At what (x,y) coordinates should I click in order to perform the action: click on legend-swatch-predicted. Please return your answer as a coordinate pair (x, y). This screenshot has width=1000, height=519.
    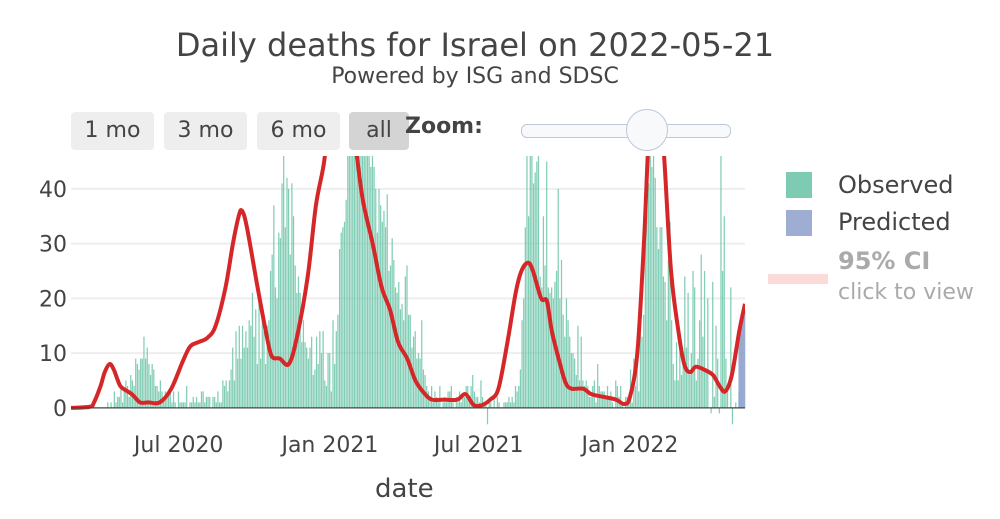
    Looking at the image, I should click on (799, 223).